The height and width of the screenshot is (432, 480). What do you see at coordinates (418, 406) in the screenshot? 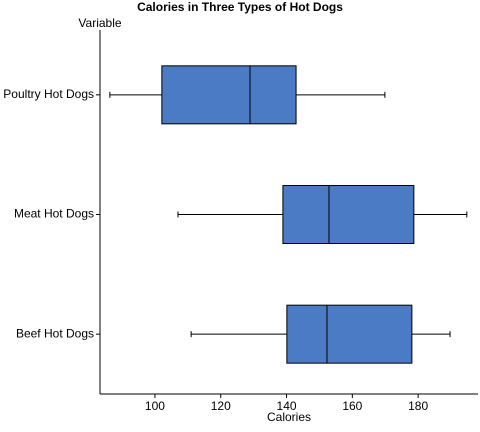
I see `x-tick-label: 180` at bounding box center [418, 406].